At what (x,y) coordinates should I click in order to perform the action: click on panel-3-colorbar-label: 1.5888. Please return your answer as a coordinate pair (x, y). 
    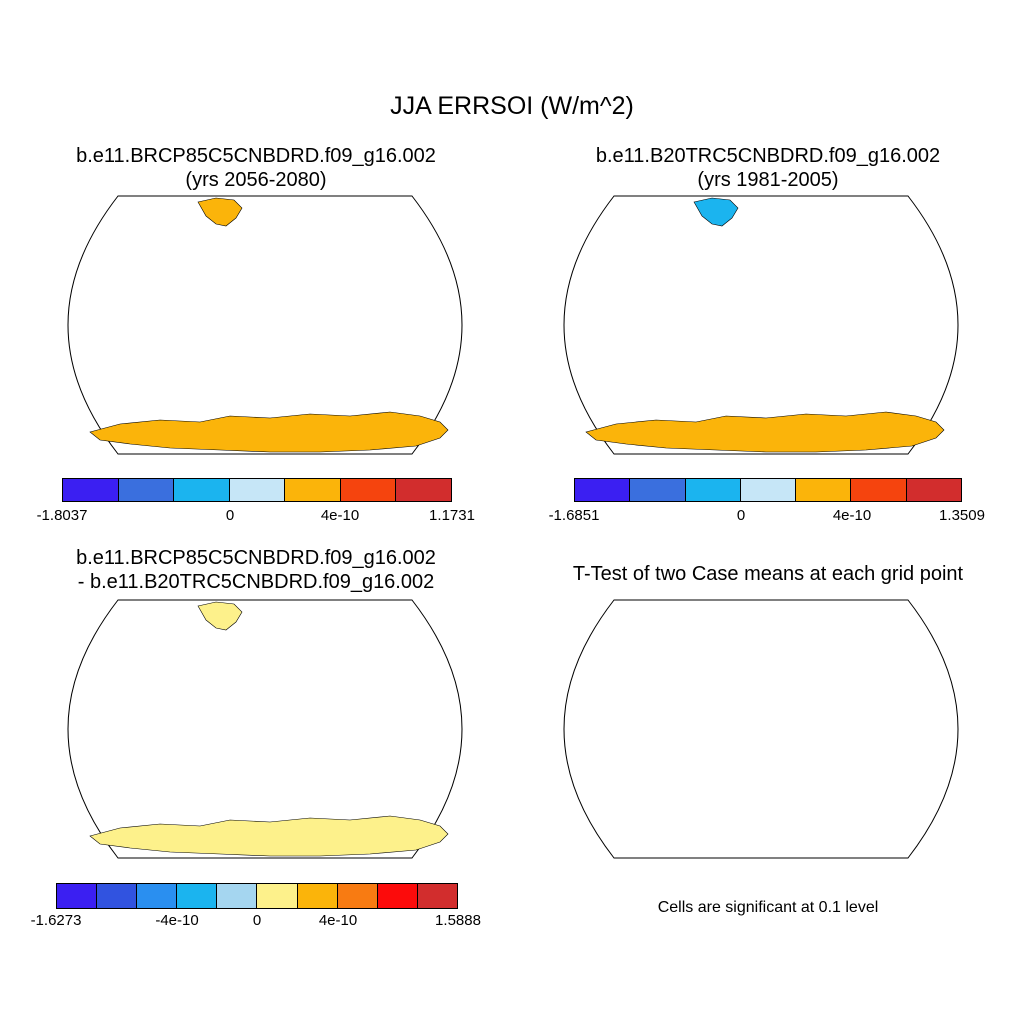
    Looking at the image, I should click on (458, 920).